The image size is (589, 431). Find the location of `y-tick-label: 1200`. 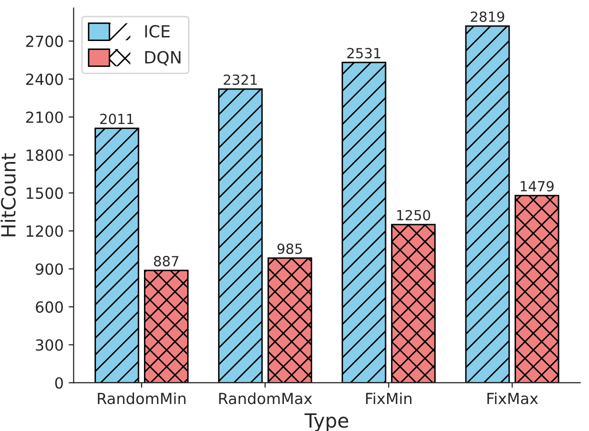

y-tick-label: 1200 is located at coordinates (44, 231).